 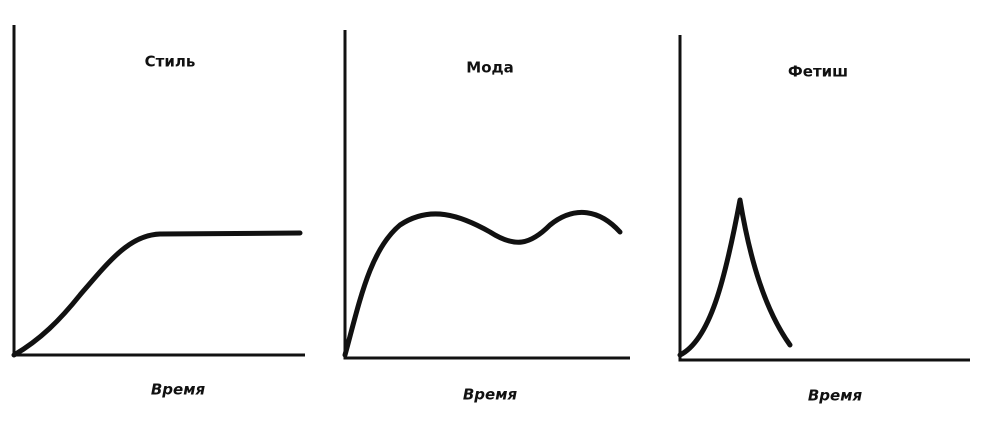 I want to click on panel-title: Фетиш, so click(x=818, y=72).